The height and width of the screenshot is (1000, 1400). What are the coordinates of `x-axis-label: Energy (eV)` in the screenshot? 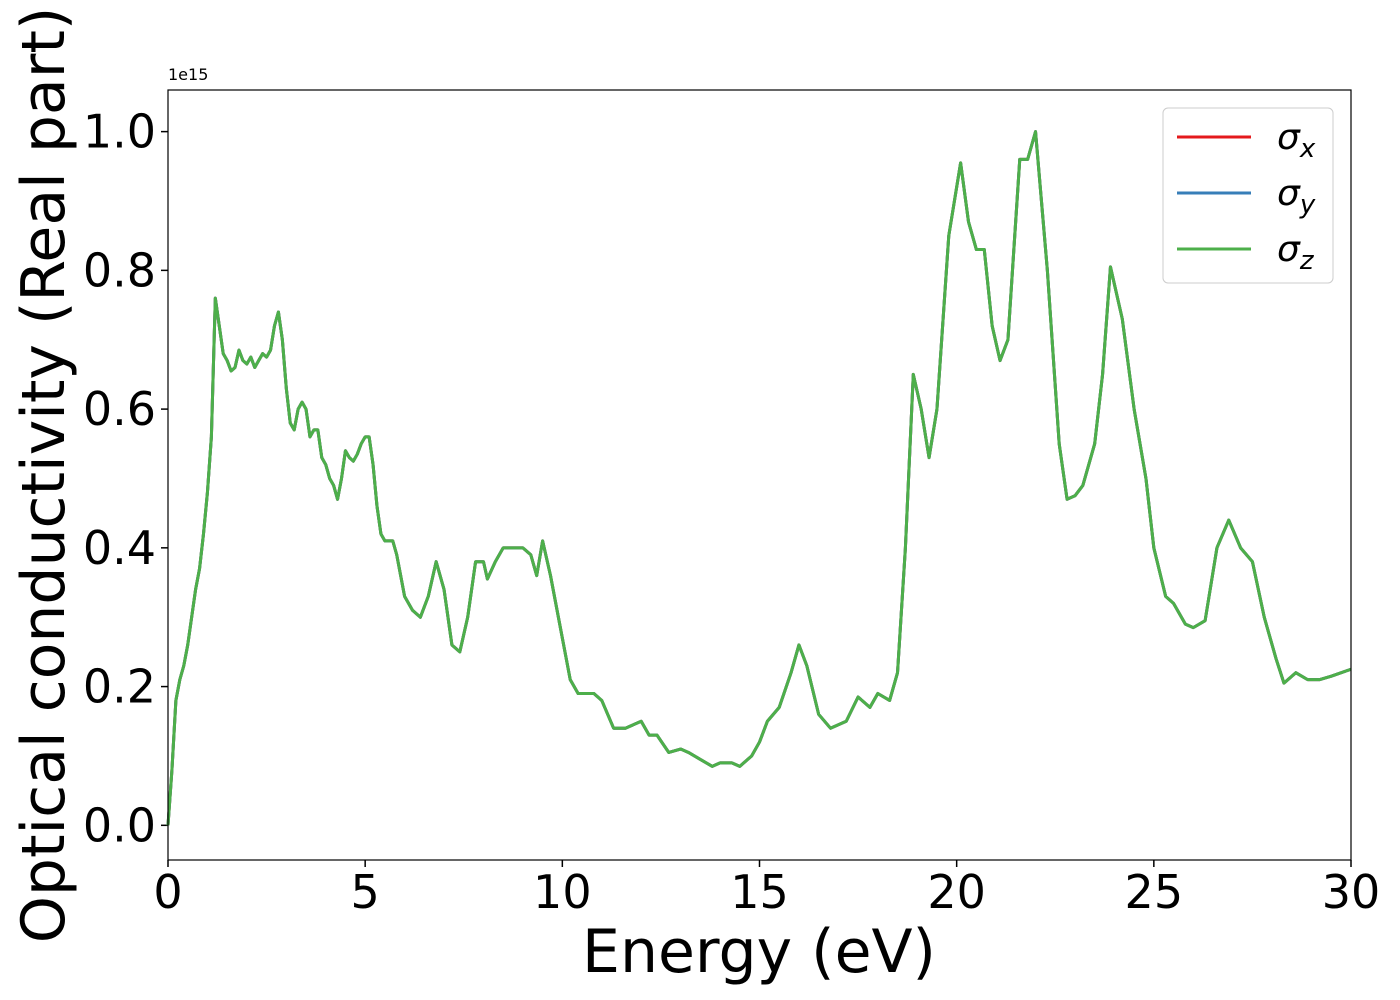 It's located at (759, 952).